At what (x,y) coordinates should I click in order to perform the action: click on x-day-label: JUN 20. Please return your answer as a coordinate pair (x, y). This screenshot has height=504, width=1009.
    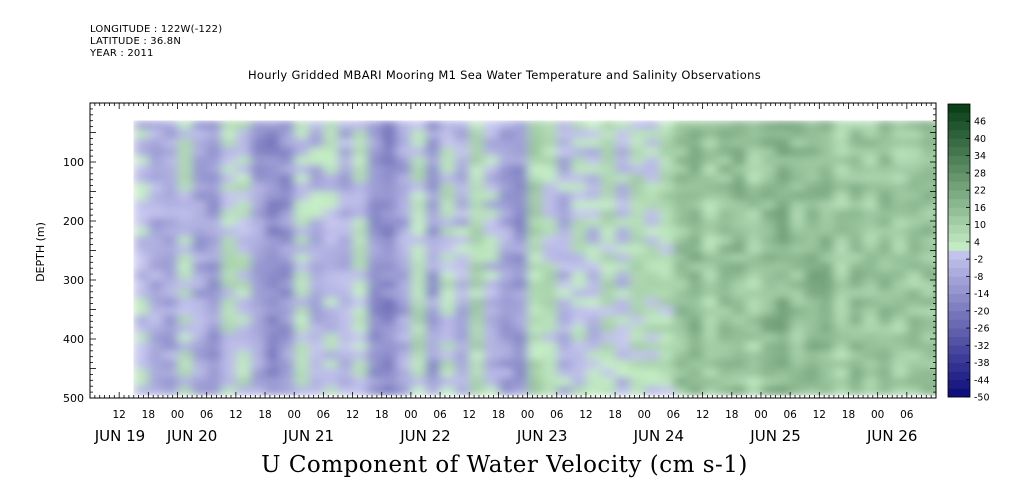
    Looking at the image, I should click on (191, 436).